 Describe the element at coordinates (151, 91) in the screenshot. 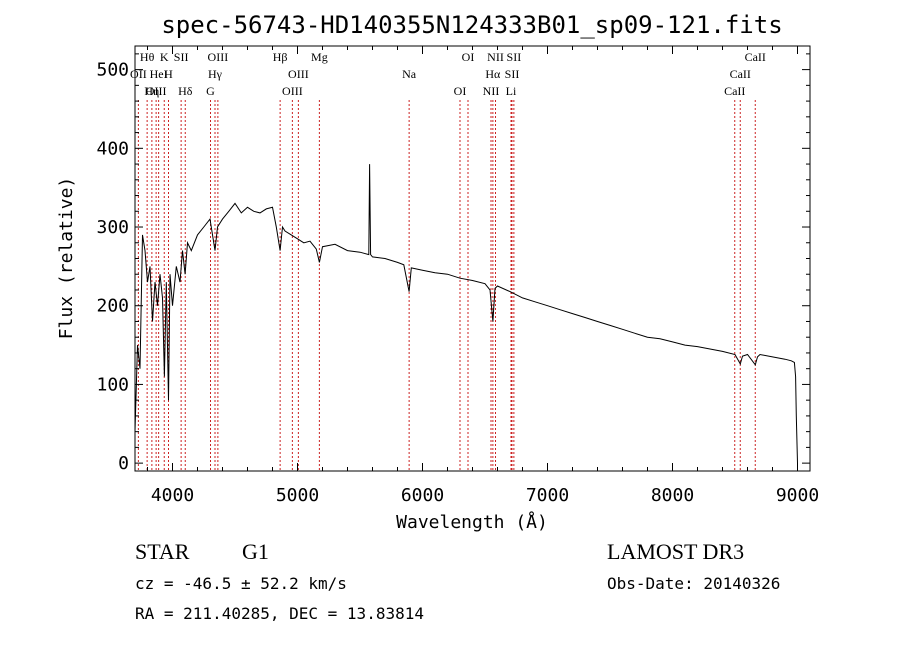

I see `line-marker-label: Hη` at that location.